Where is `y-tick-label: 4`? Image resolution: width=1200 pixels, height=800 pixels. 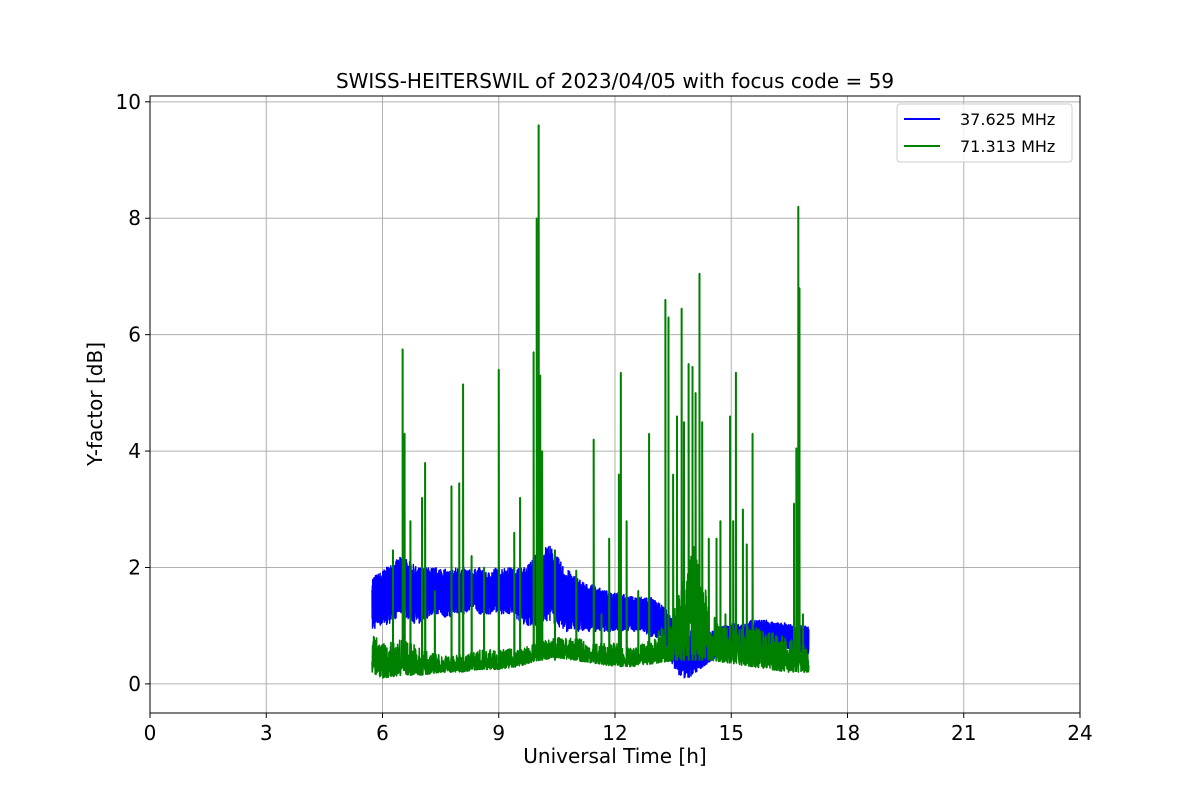 y-tick-label: 4 is located at coordinates (134, 451).